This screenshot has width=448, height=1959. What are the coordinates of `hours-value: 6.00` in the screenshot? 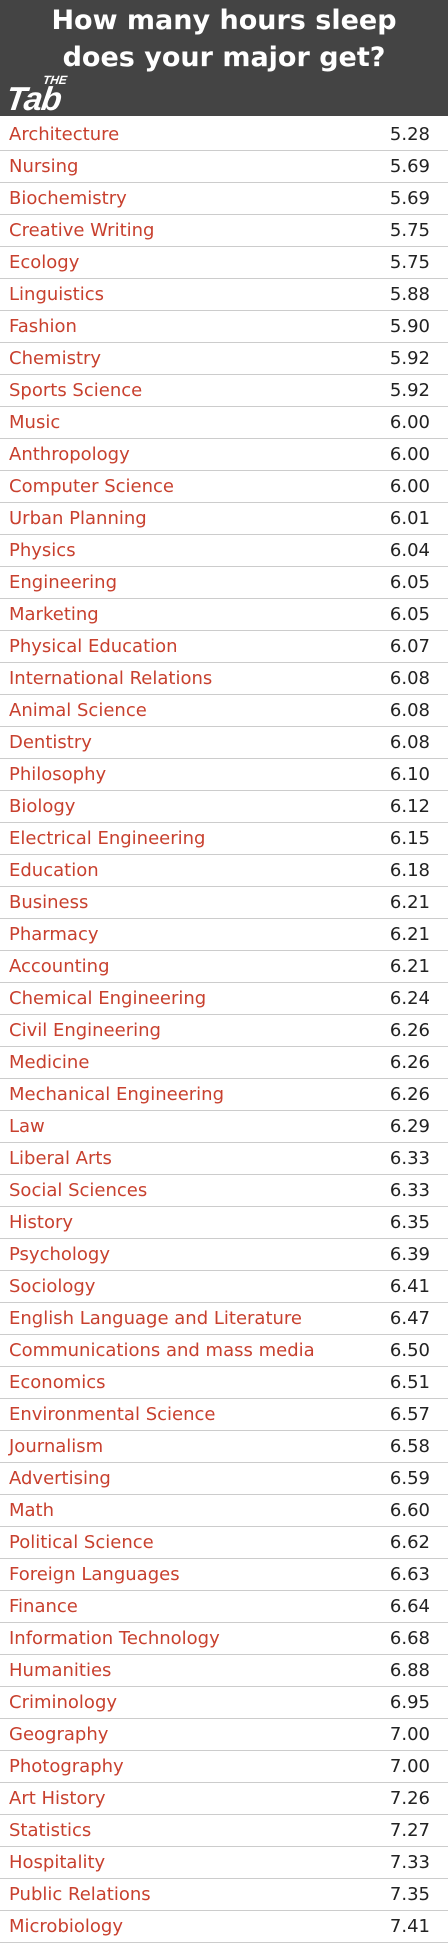 It's located at (409, 486).